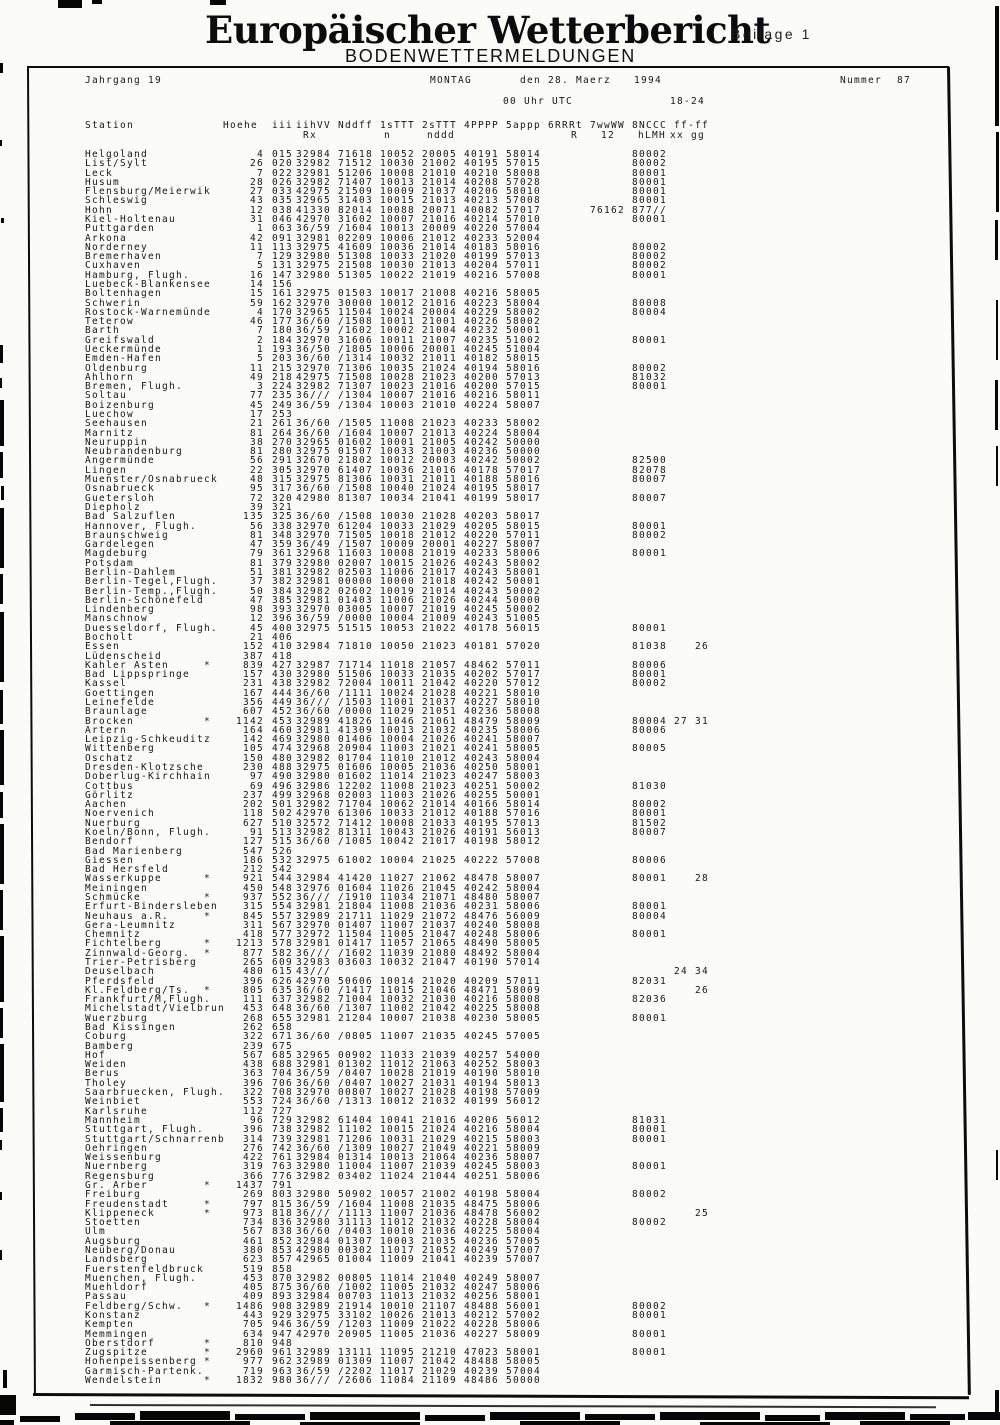 The height and width of the screenshot is (1425, 1000). I want to click on nddff-value: 01503, so click(355, 294).